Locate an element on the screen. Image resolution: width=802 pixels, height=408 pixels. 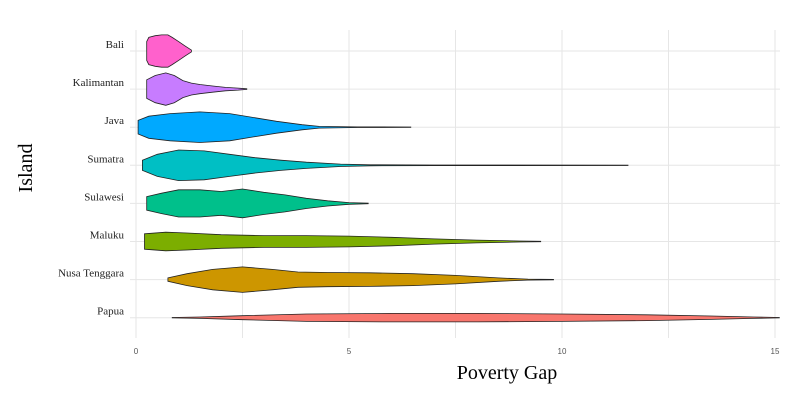
violin-papua is located at coordinates (475, 318).